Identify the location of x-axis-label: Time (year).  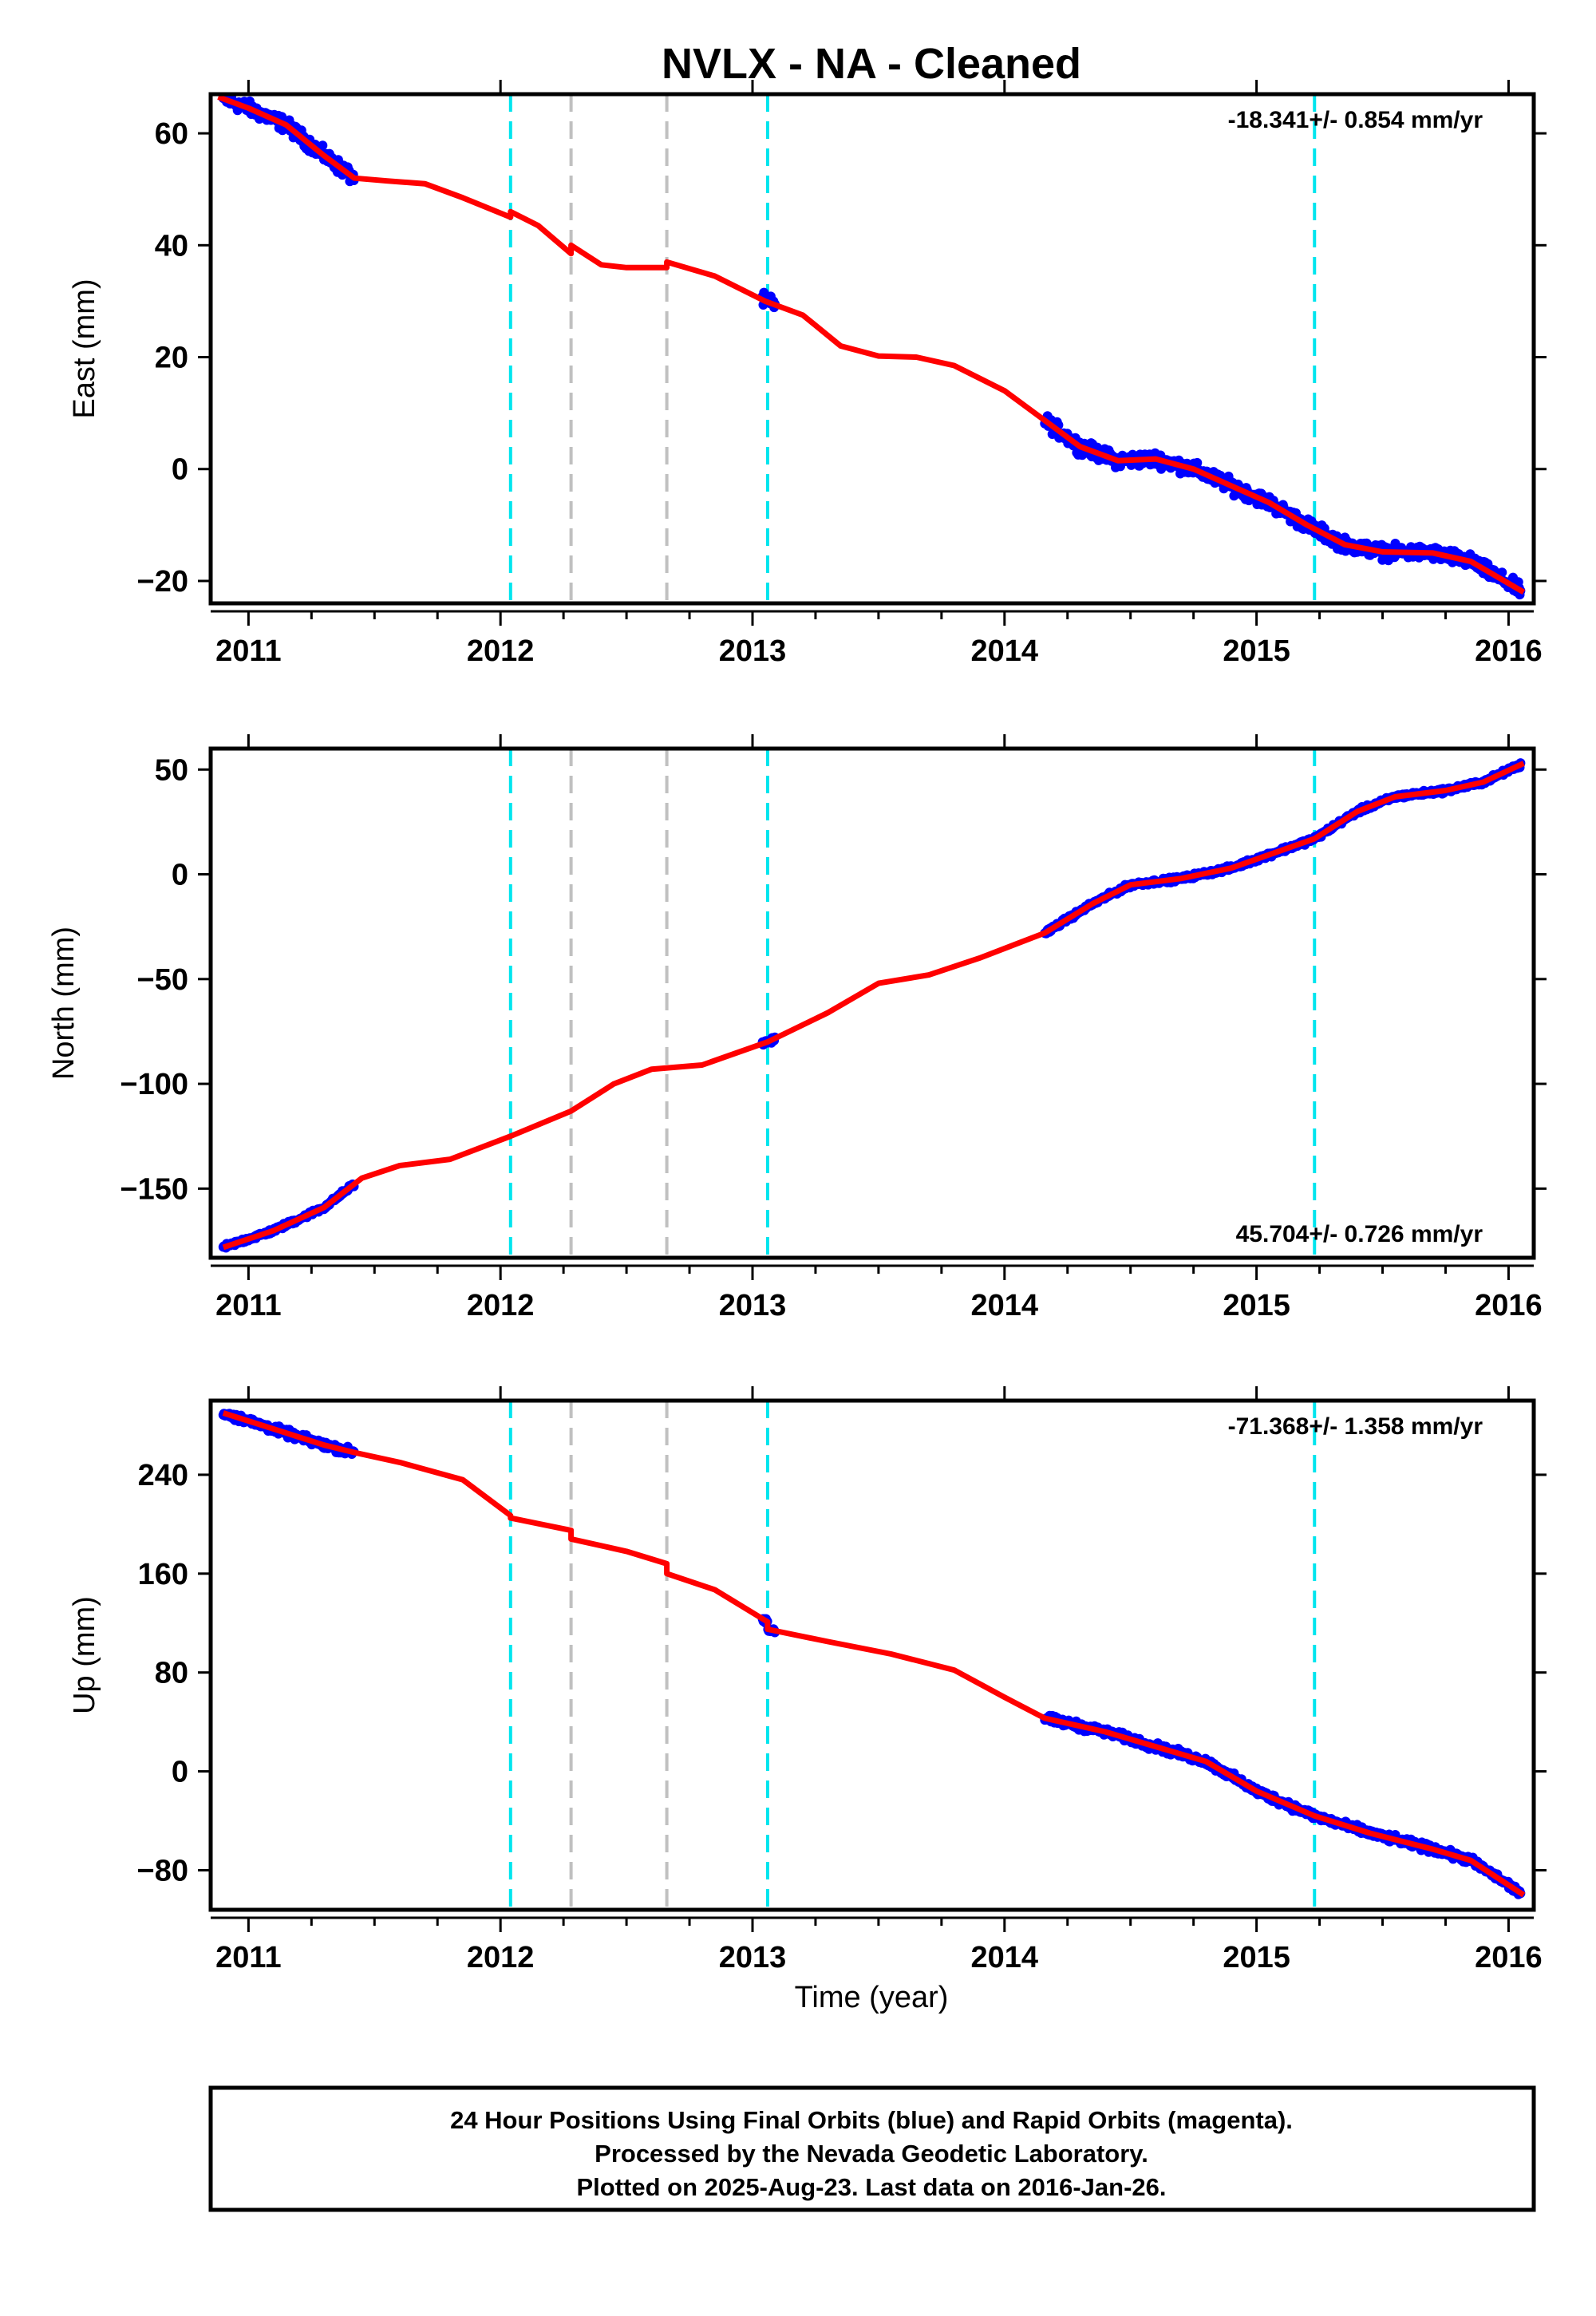
(872, 1997).